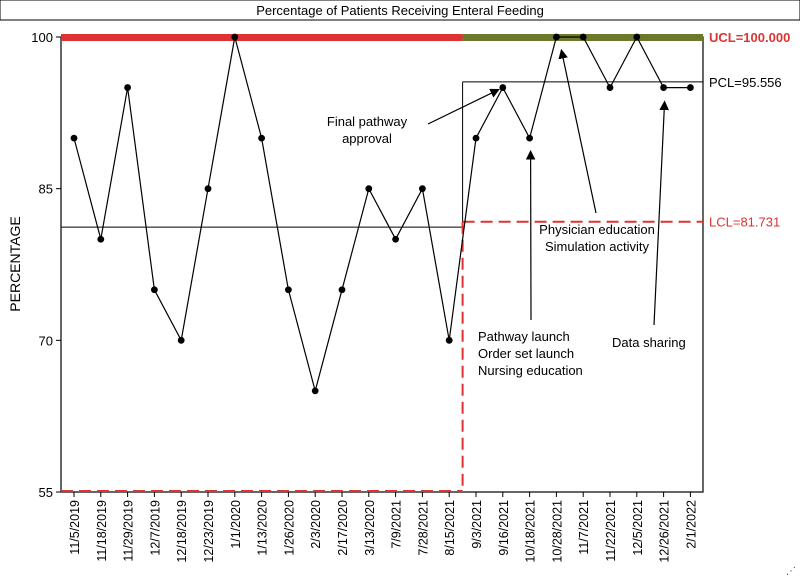  Describe the element at coordinates (477, 524) in the screenshot. I see `x-tick-label: 9/3/2021` at that location.